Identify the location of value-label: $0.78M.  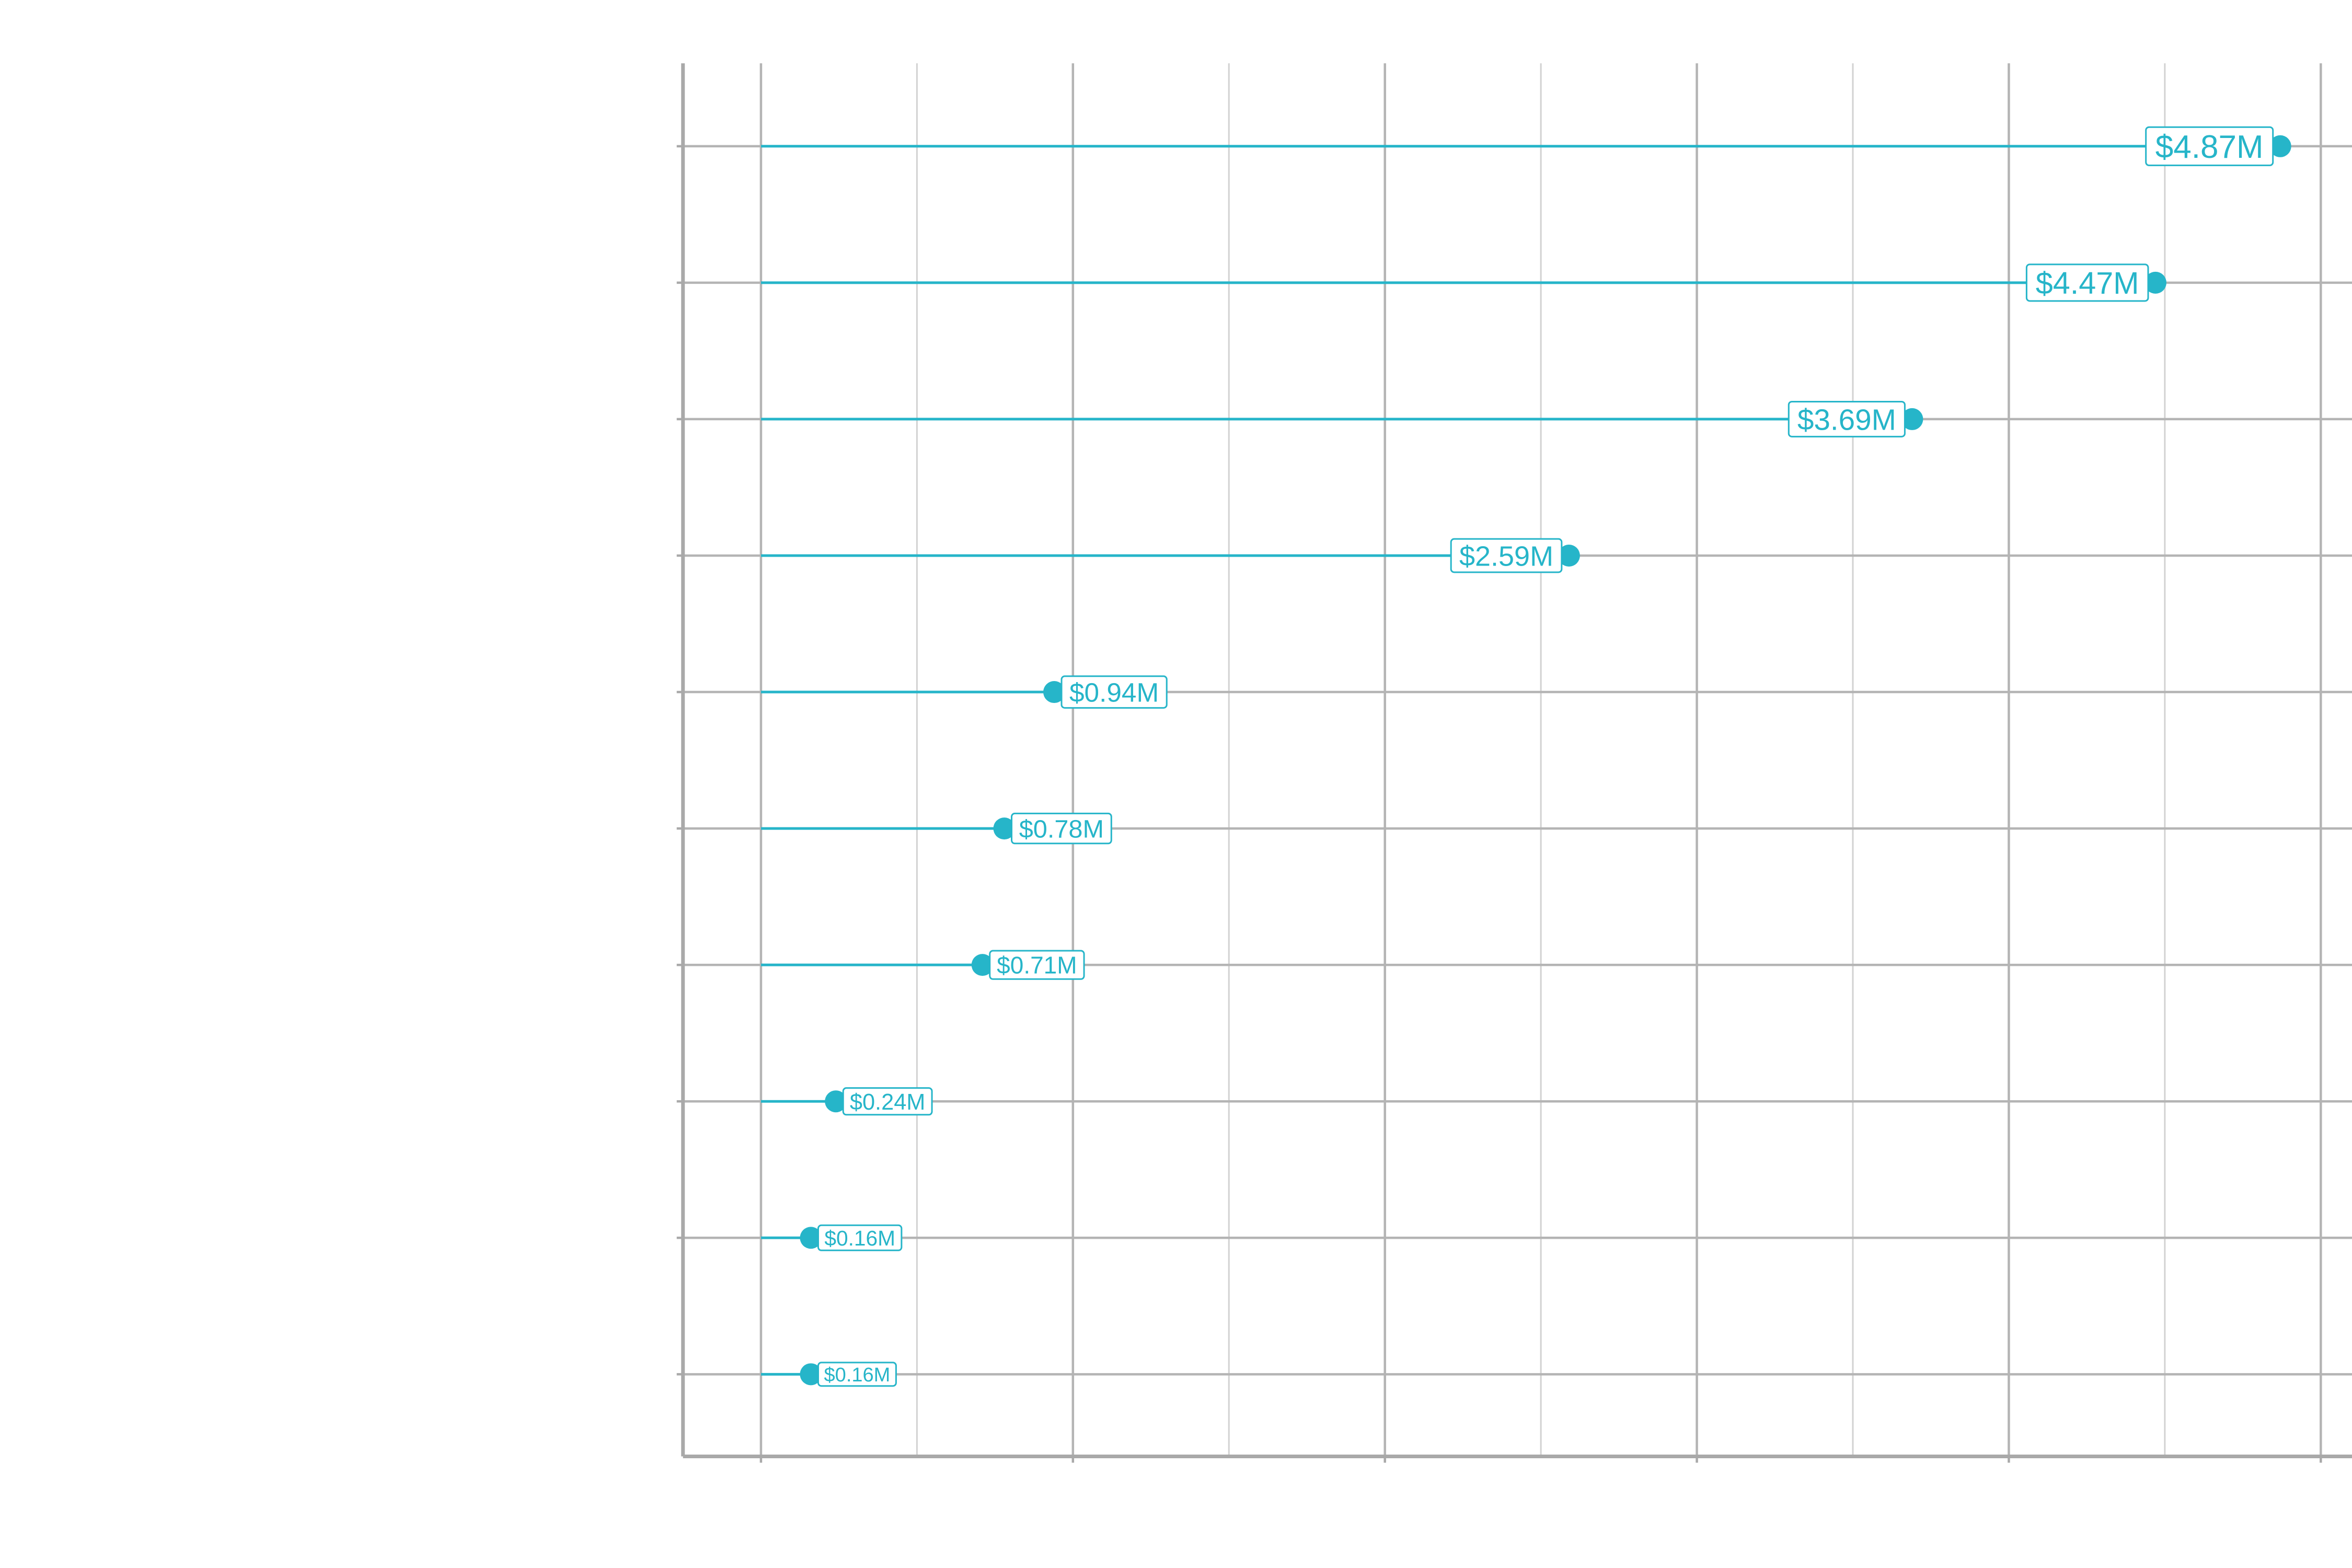
(1061, 829).